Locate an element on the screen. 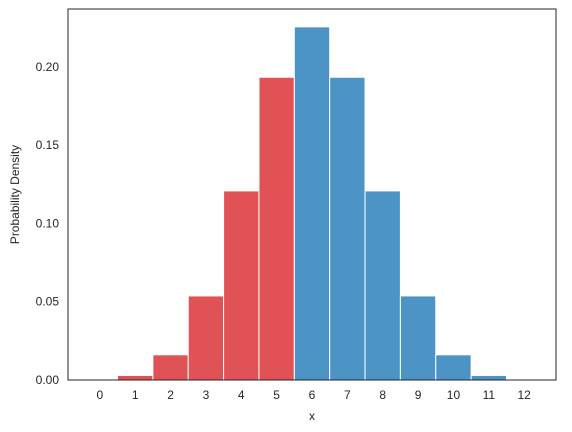 The image size is (572, 432). x-tick-label: 10 is located at coordinates (454, 395).